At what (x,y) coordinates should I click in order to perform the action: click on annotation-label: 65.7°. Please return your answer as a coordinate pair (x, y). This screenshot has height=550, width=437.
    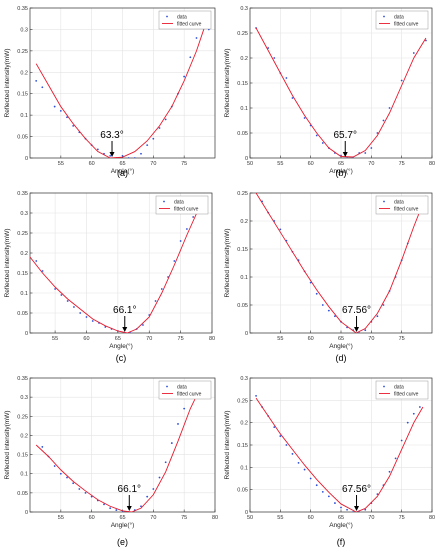
    Looking at the image, I should click on (345, 135).